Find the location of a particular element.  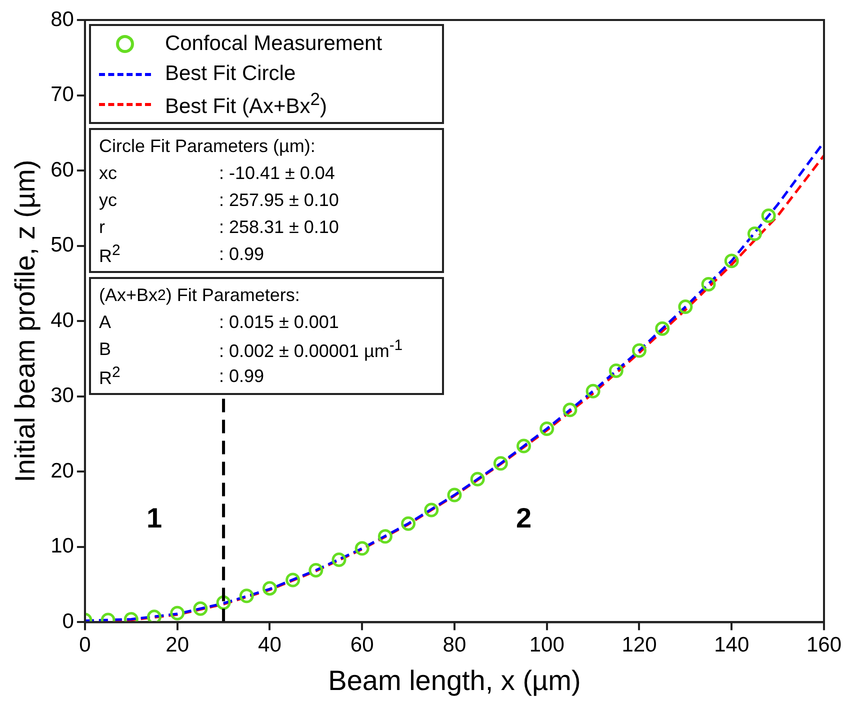

x-tick-label: 20 is located at coordinates (178, 645).